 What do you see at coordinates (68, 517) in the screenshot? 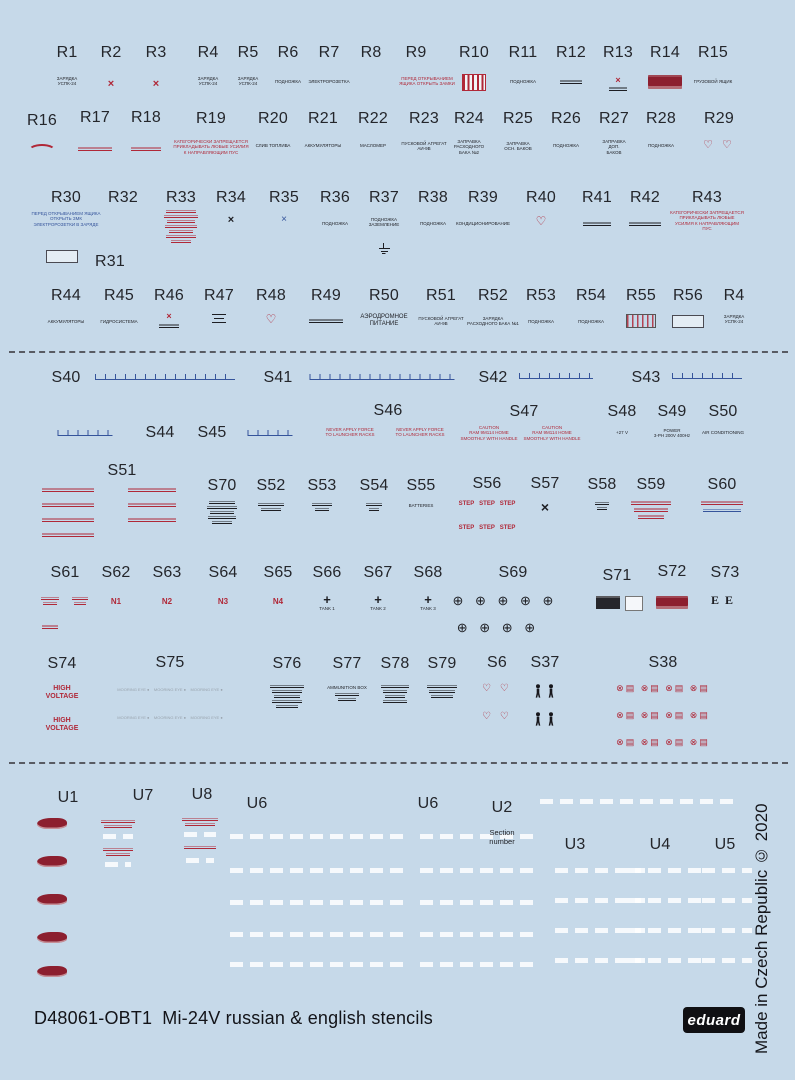
I see `decal-s51-col1` at bounding box center [68, 517].